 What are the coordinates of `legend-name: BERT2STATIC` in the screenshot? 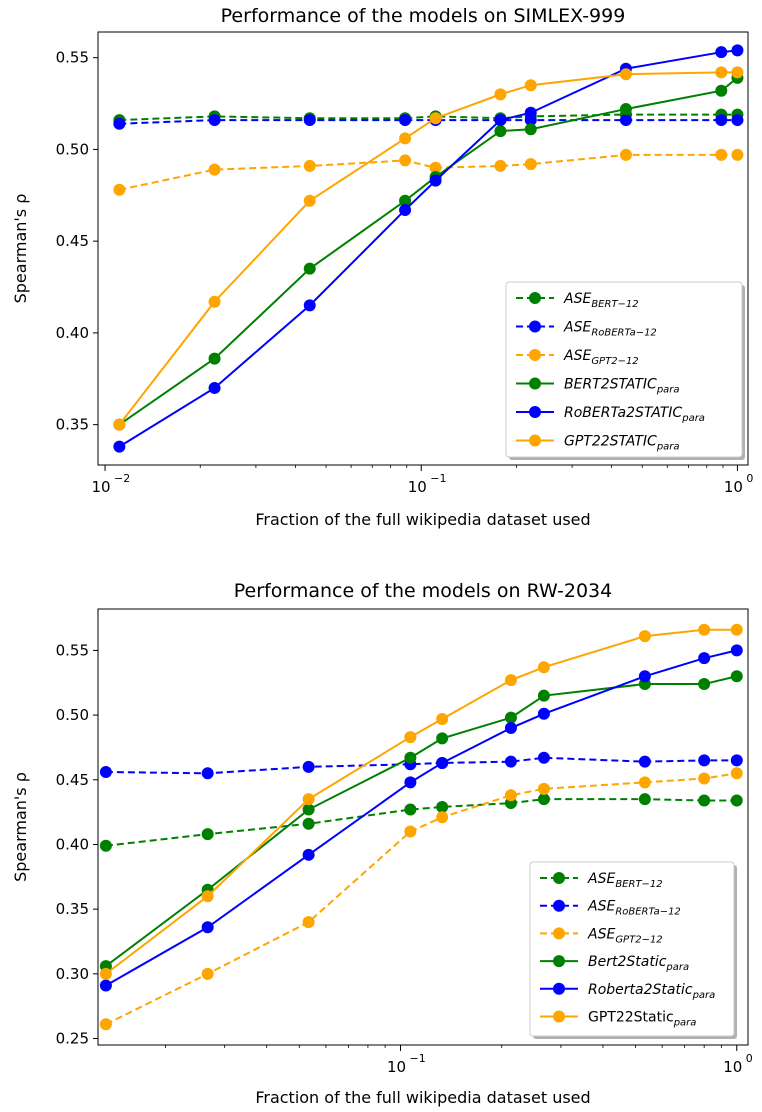 It's located at (610, 385).